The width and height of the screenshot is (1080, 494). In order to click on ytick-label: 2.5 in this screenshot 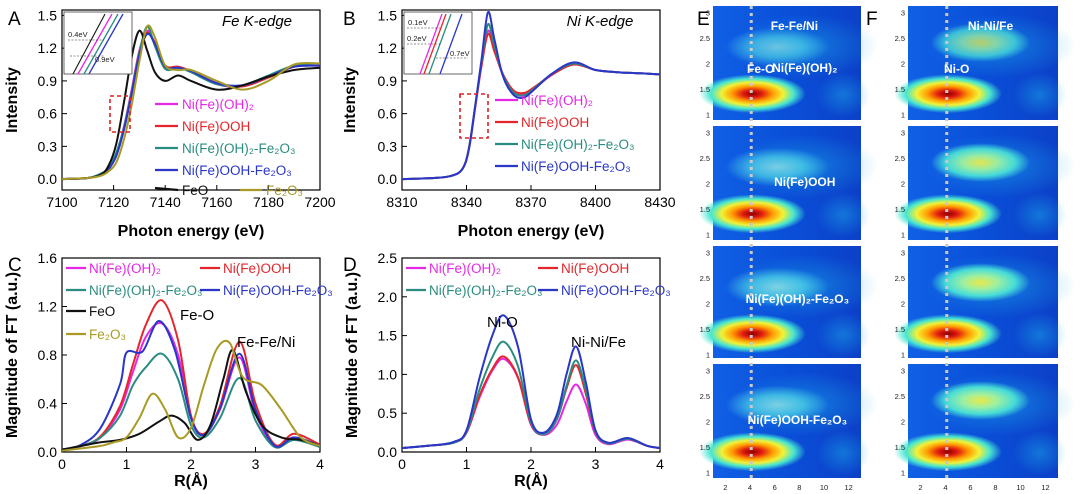, I will do `click(388, 258)`.